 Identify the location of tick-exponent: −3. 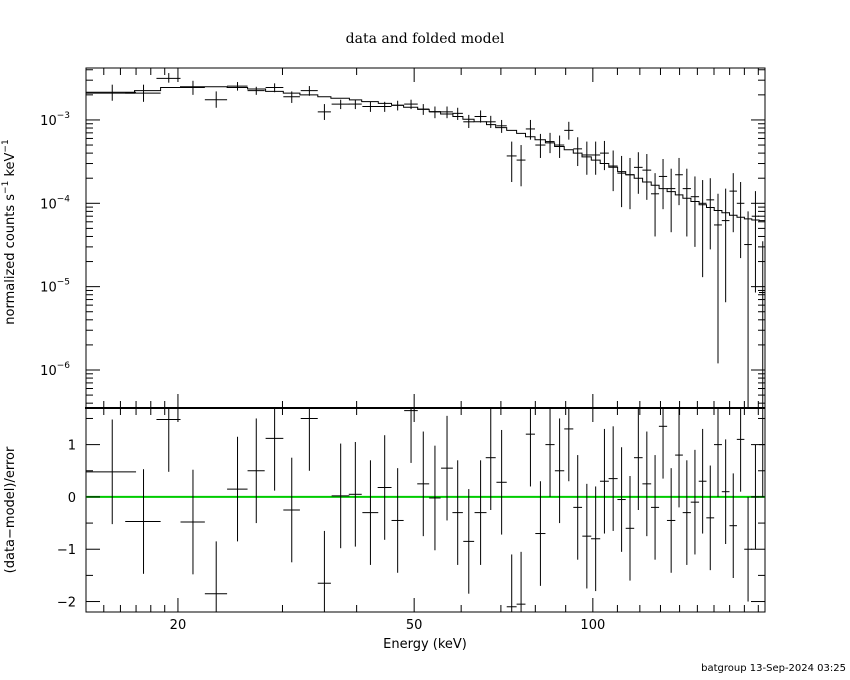
(63, 116).